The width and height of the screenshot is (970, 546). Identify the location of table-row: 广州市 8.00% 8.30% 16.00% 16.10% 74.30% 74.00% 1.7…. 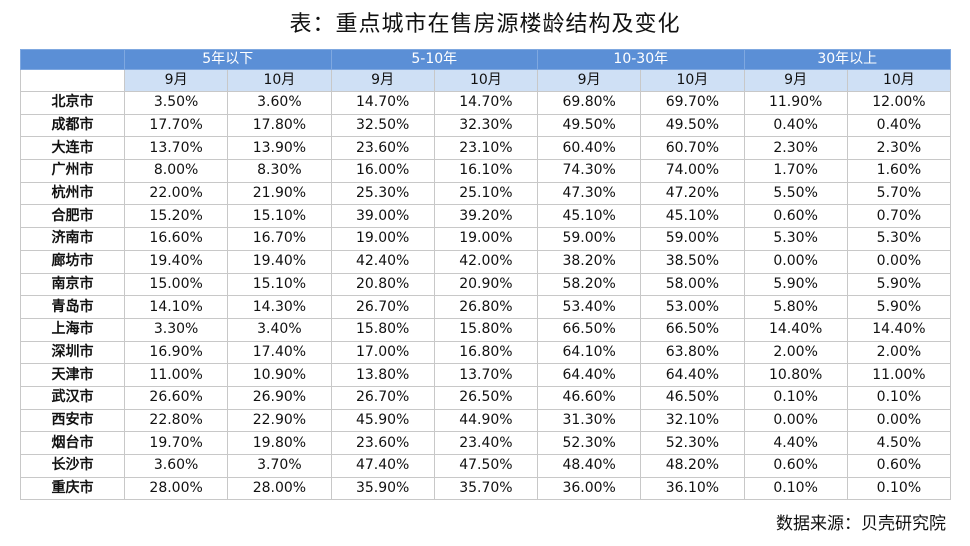
(486, 171).